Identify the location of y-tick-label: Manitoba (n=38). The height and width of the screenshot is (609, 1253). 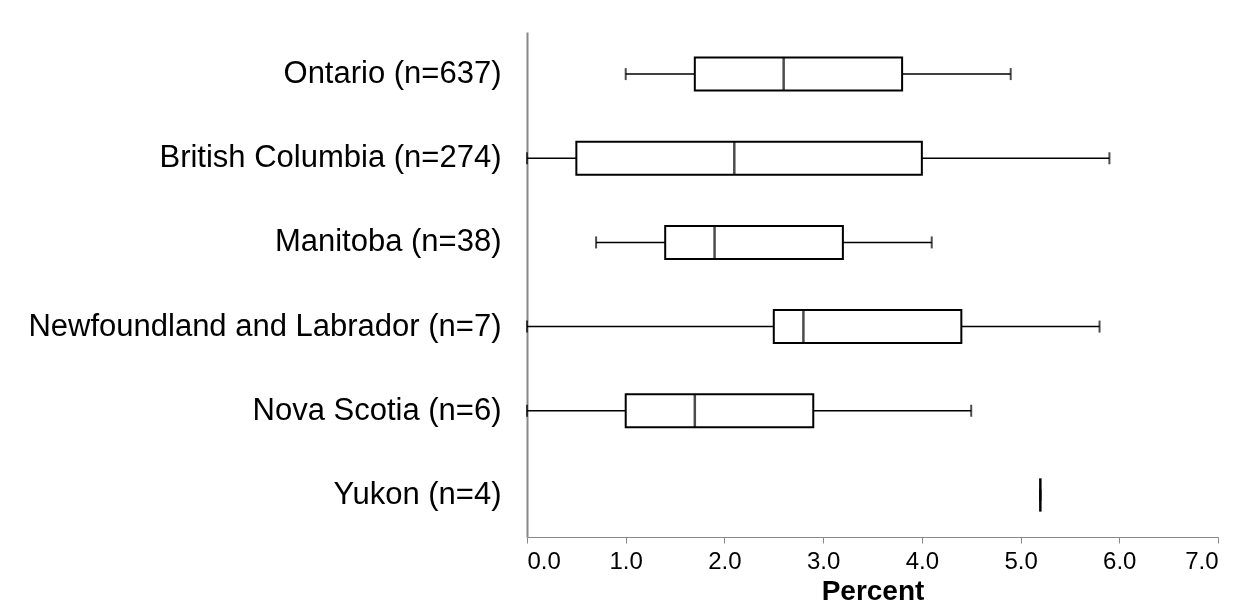
(388, 241).